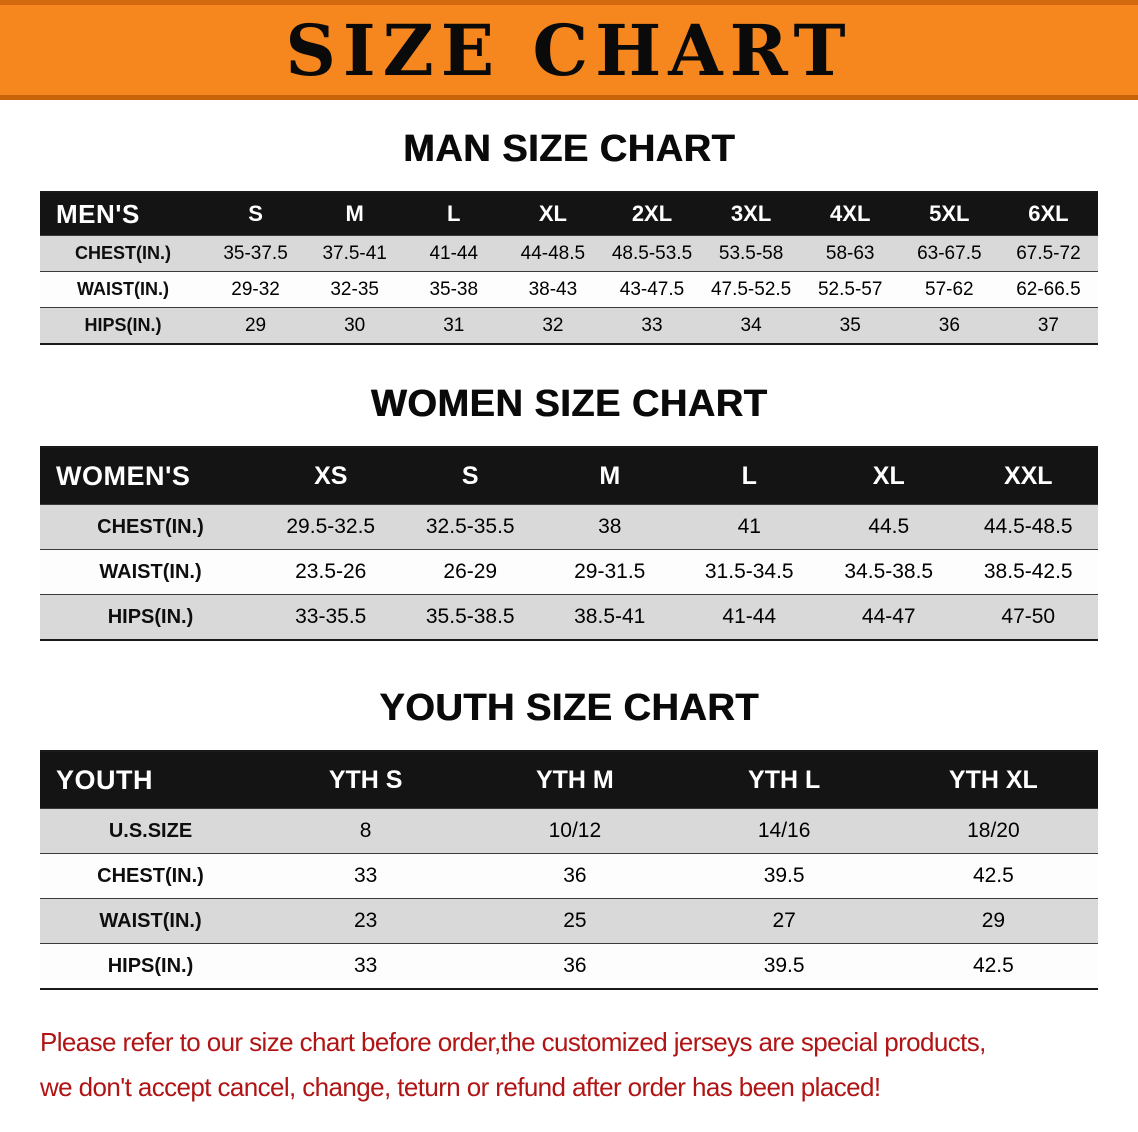  Describe the element at coordinates (949, 213) in the screenshot. I see `size-column-header: 5XL` at that location.